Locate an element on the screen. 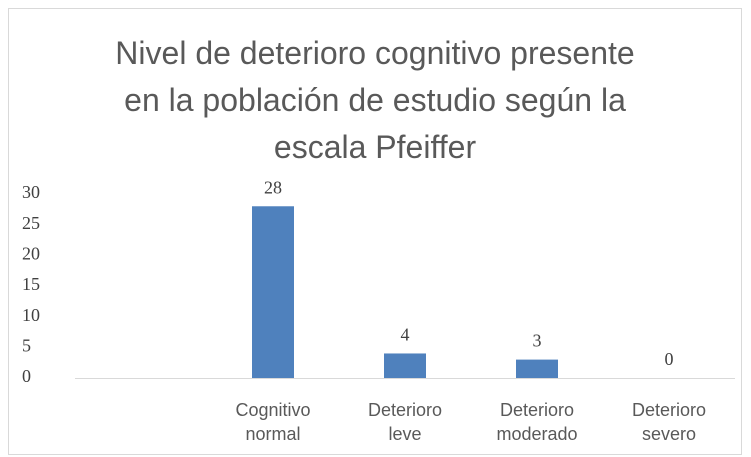 The width and height of the screenshot is (751, 457). y-tick-label: 5 is located at coordinates (26, 345).